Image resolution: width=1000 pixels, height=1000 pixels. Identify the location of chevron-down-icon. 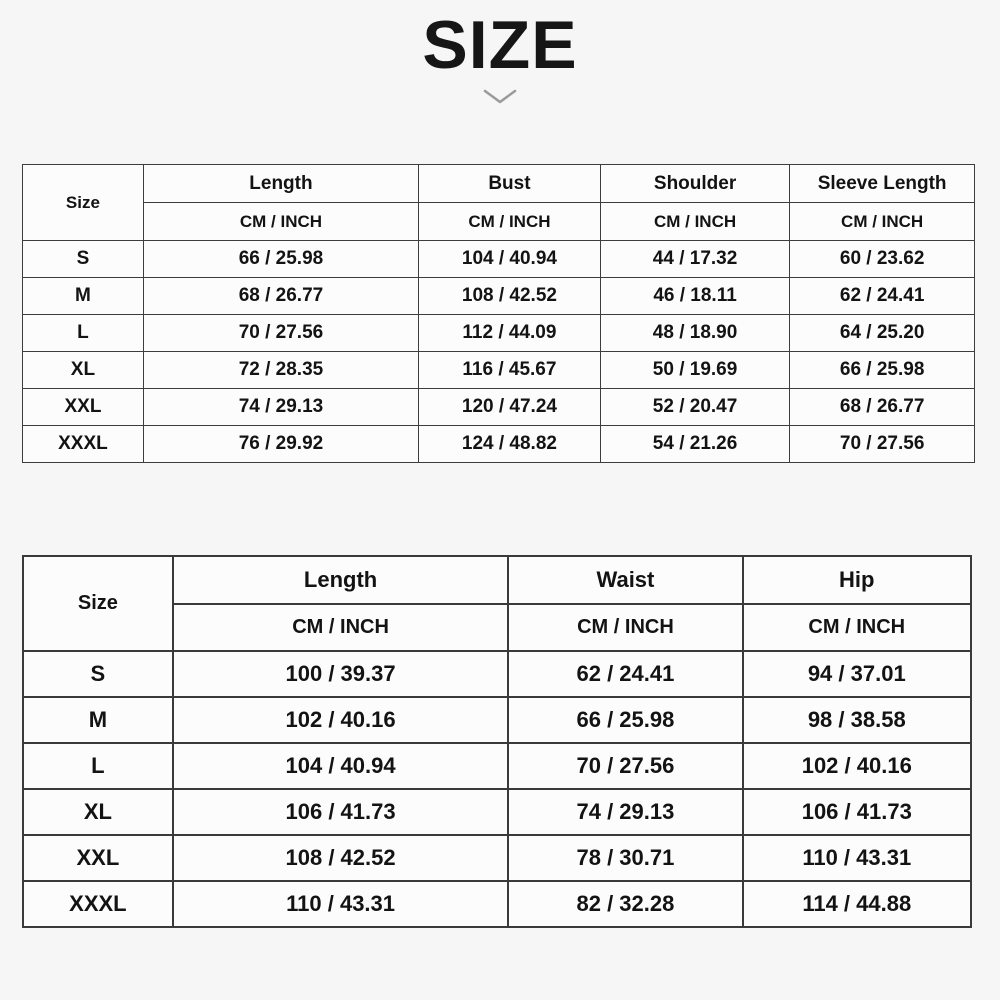
(500, 96).